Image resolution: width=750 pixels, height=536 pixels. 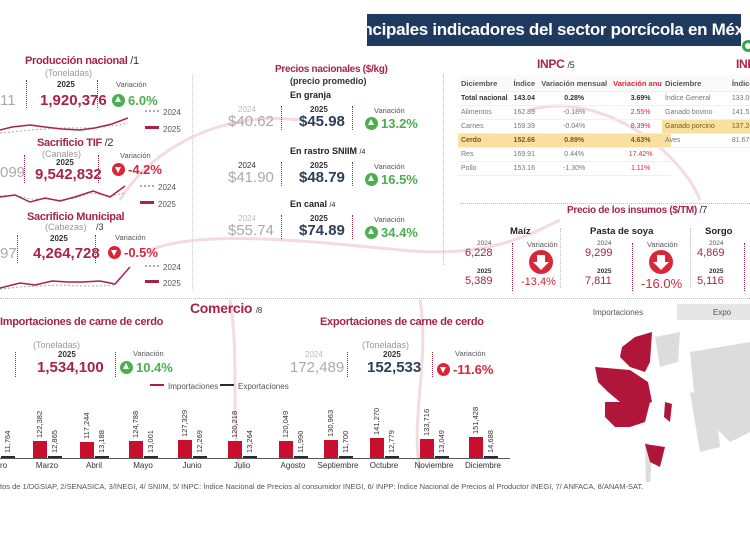 I want to click on month-label: Agosto, so click(x=293, y=465).